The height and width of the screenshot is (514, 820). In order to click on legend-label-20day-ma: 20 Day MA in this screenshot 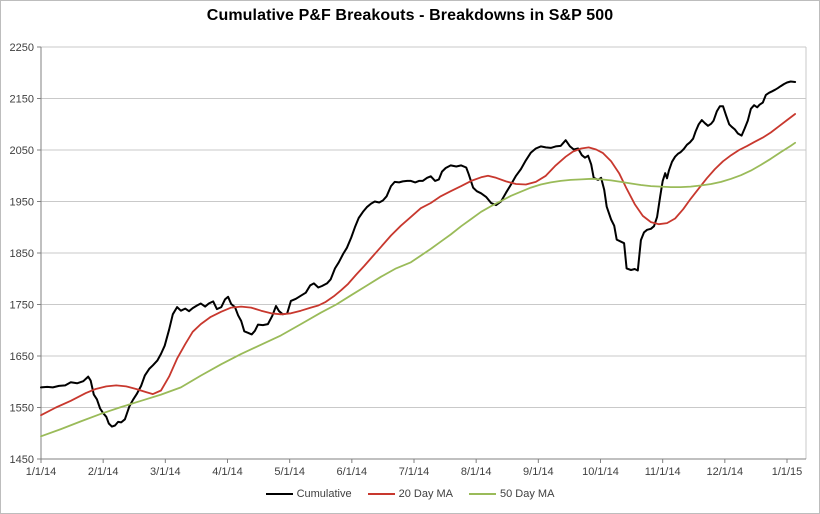, I will do `click(426, 494)`.